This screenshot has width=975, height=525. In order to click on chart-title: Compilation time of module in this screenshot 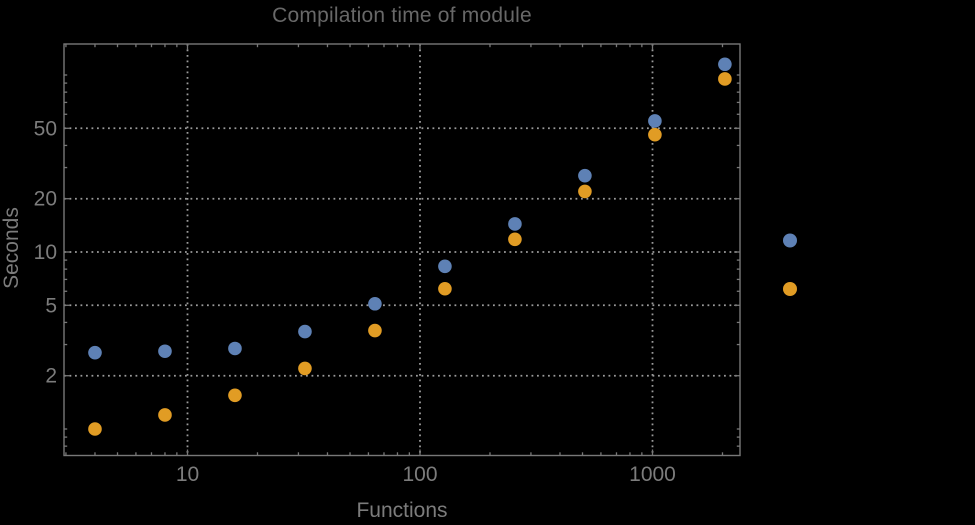, I will do `click(402, 15)`.